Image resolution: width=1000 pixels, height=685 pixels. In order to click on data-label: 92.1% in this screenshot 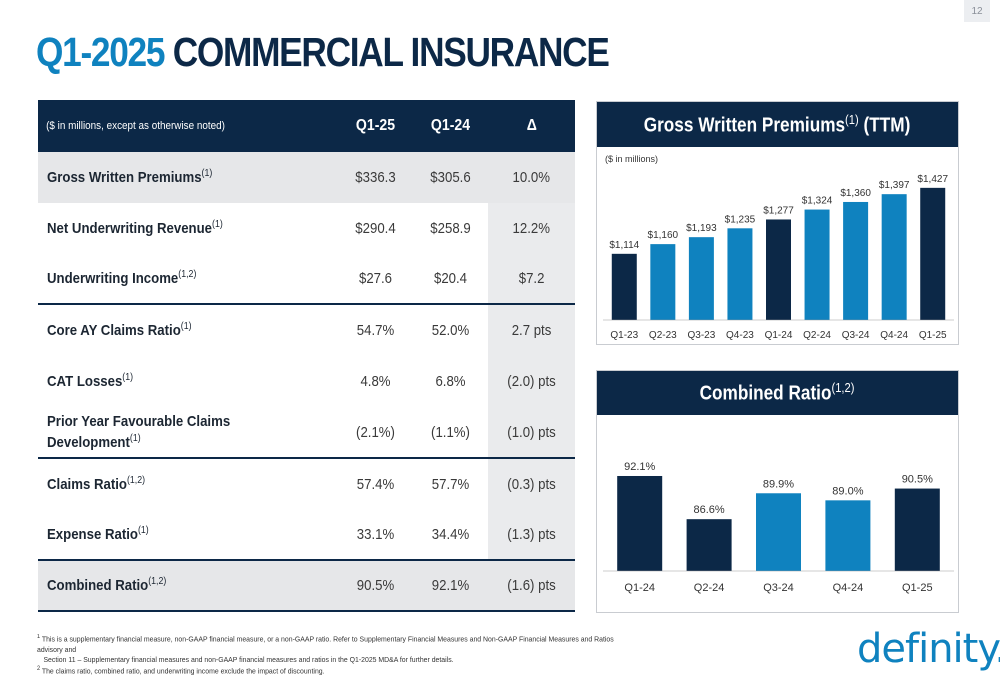, I will do `click(639, 467)`.